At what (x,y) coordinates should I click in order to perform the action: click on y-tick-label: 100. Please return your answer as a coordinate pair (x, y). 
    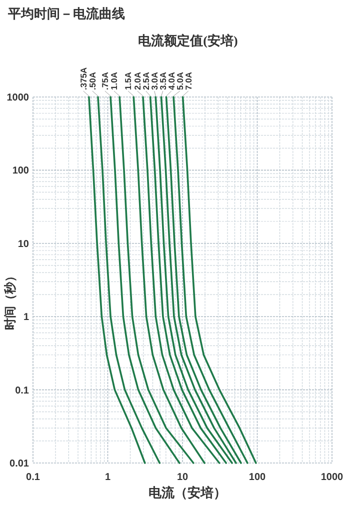
    Looking at the image, I should click on (21, 171).